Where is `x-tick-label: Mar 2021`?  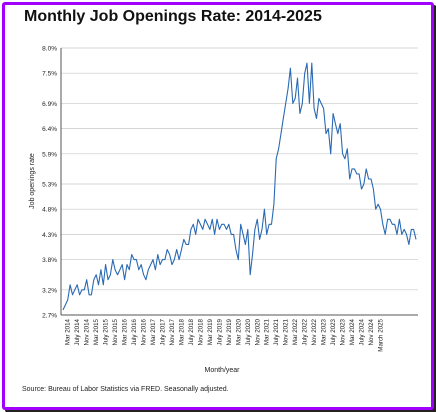
x-tick-label: Mar 2021 is located at coordinates (267, 331).